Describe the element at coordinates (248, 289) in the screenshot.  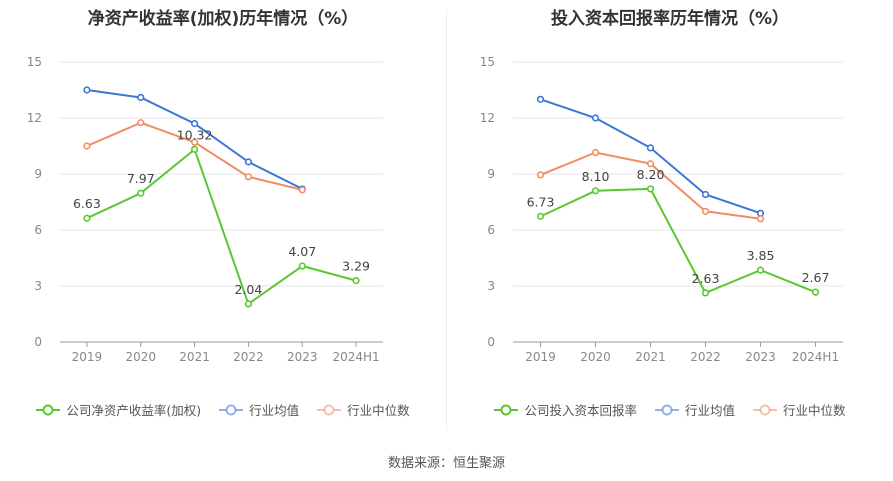
I see `data-label: 2.04` at that location.